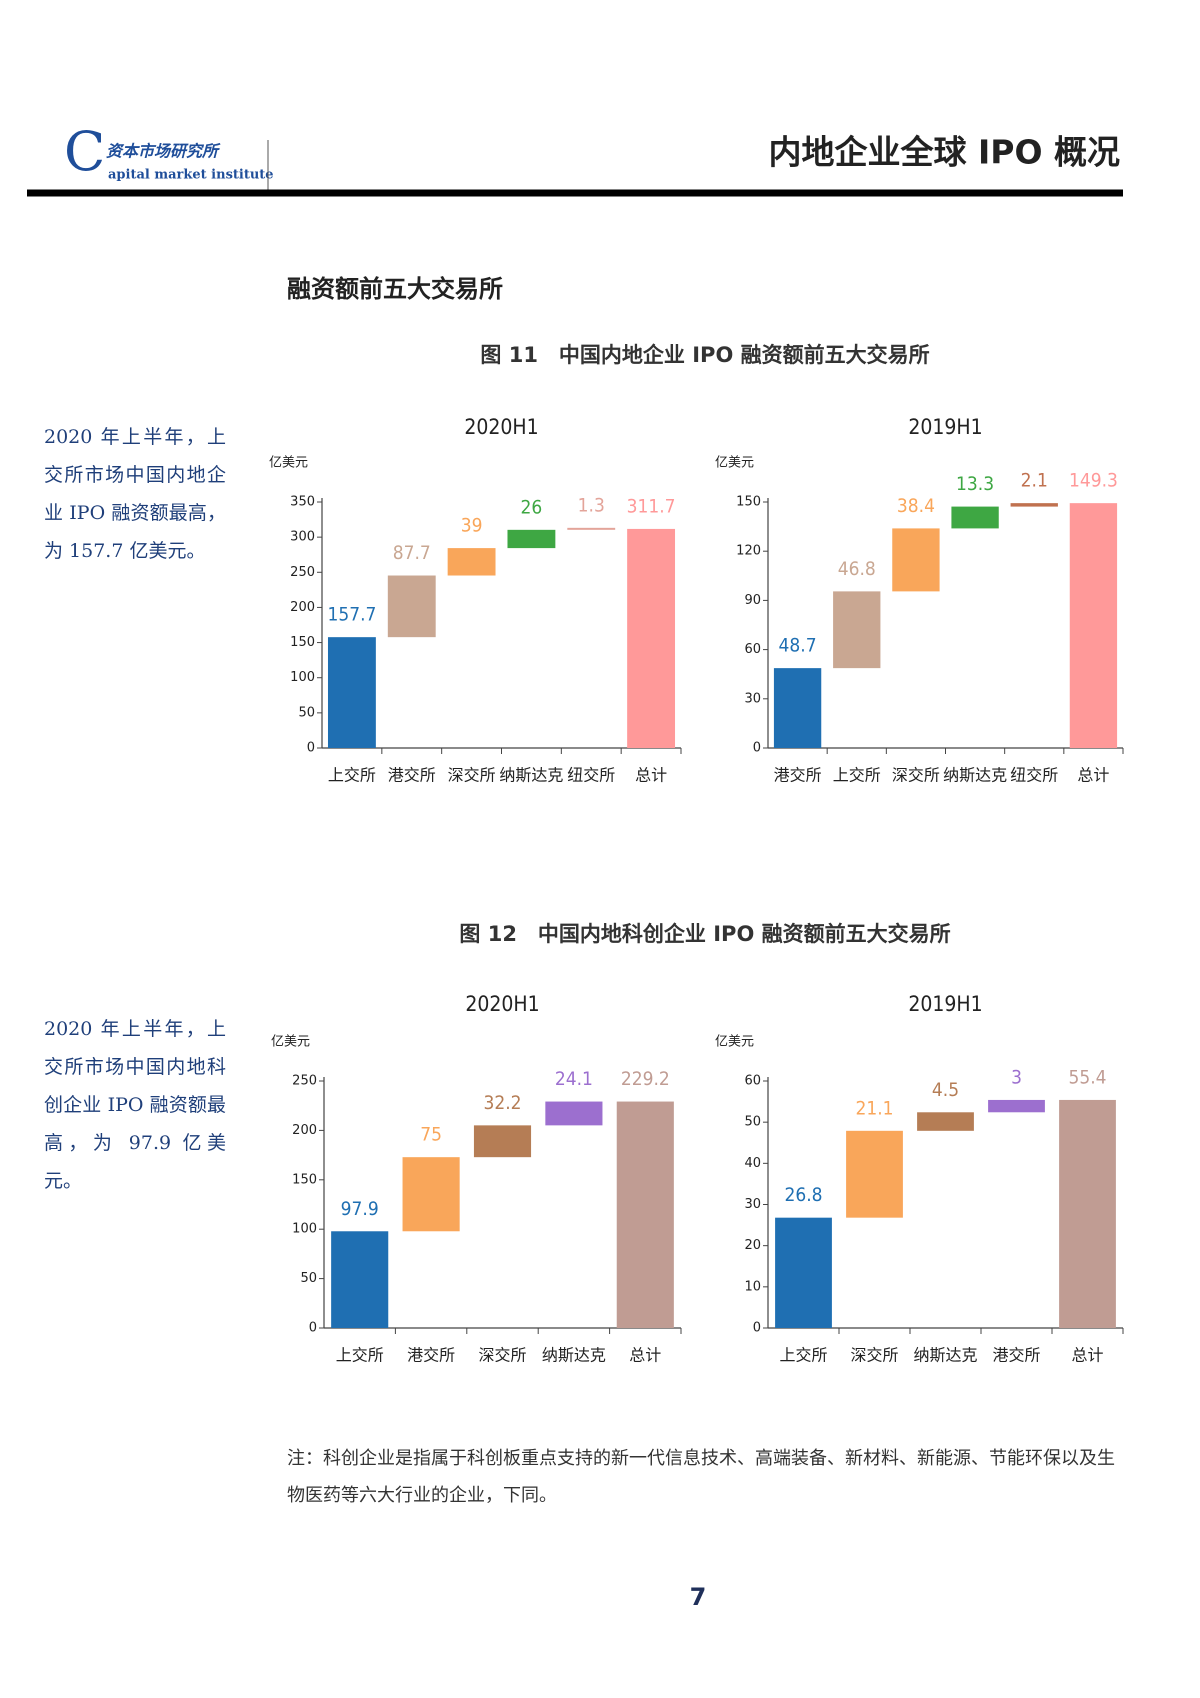  Describe the element at coordinates (752, 1286) in the screenshot. I see `y-tick-label: 10` at that location.